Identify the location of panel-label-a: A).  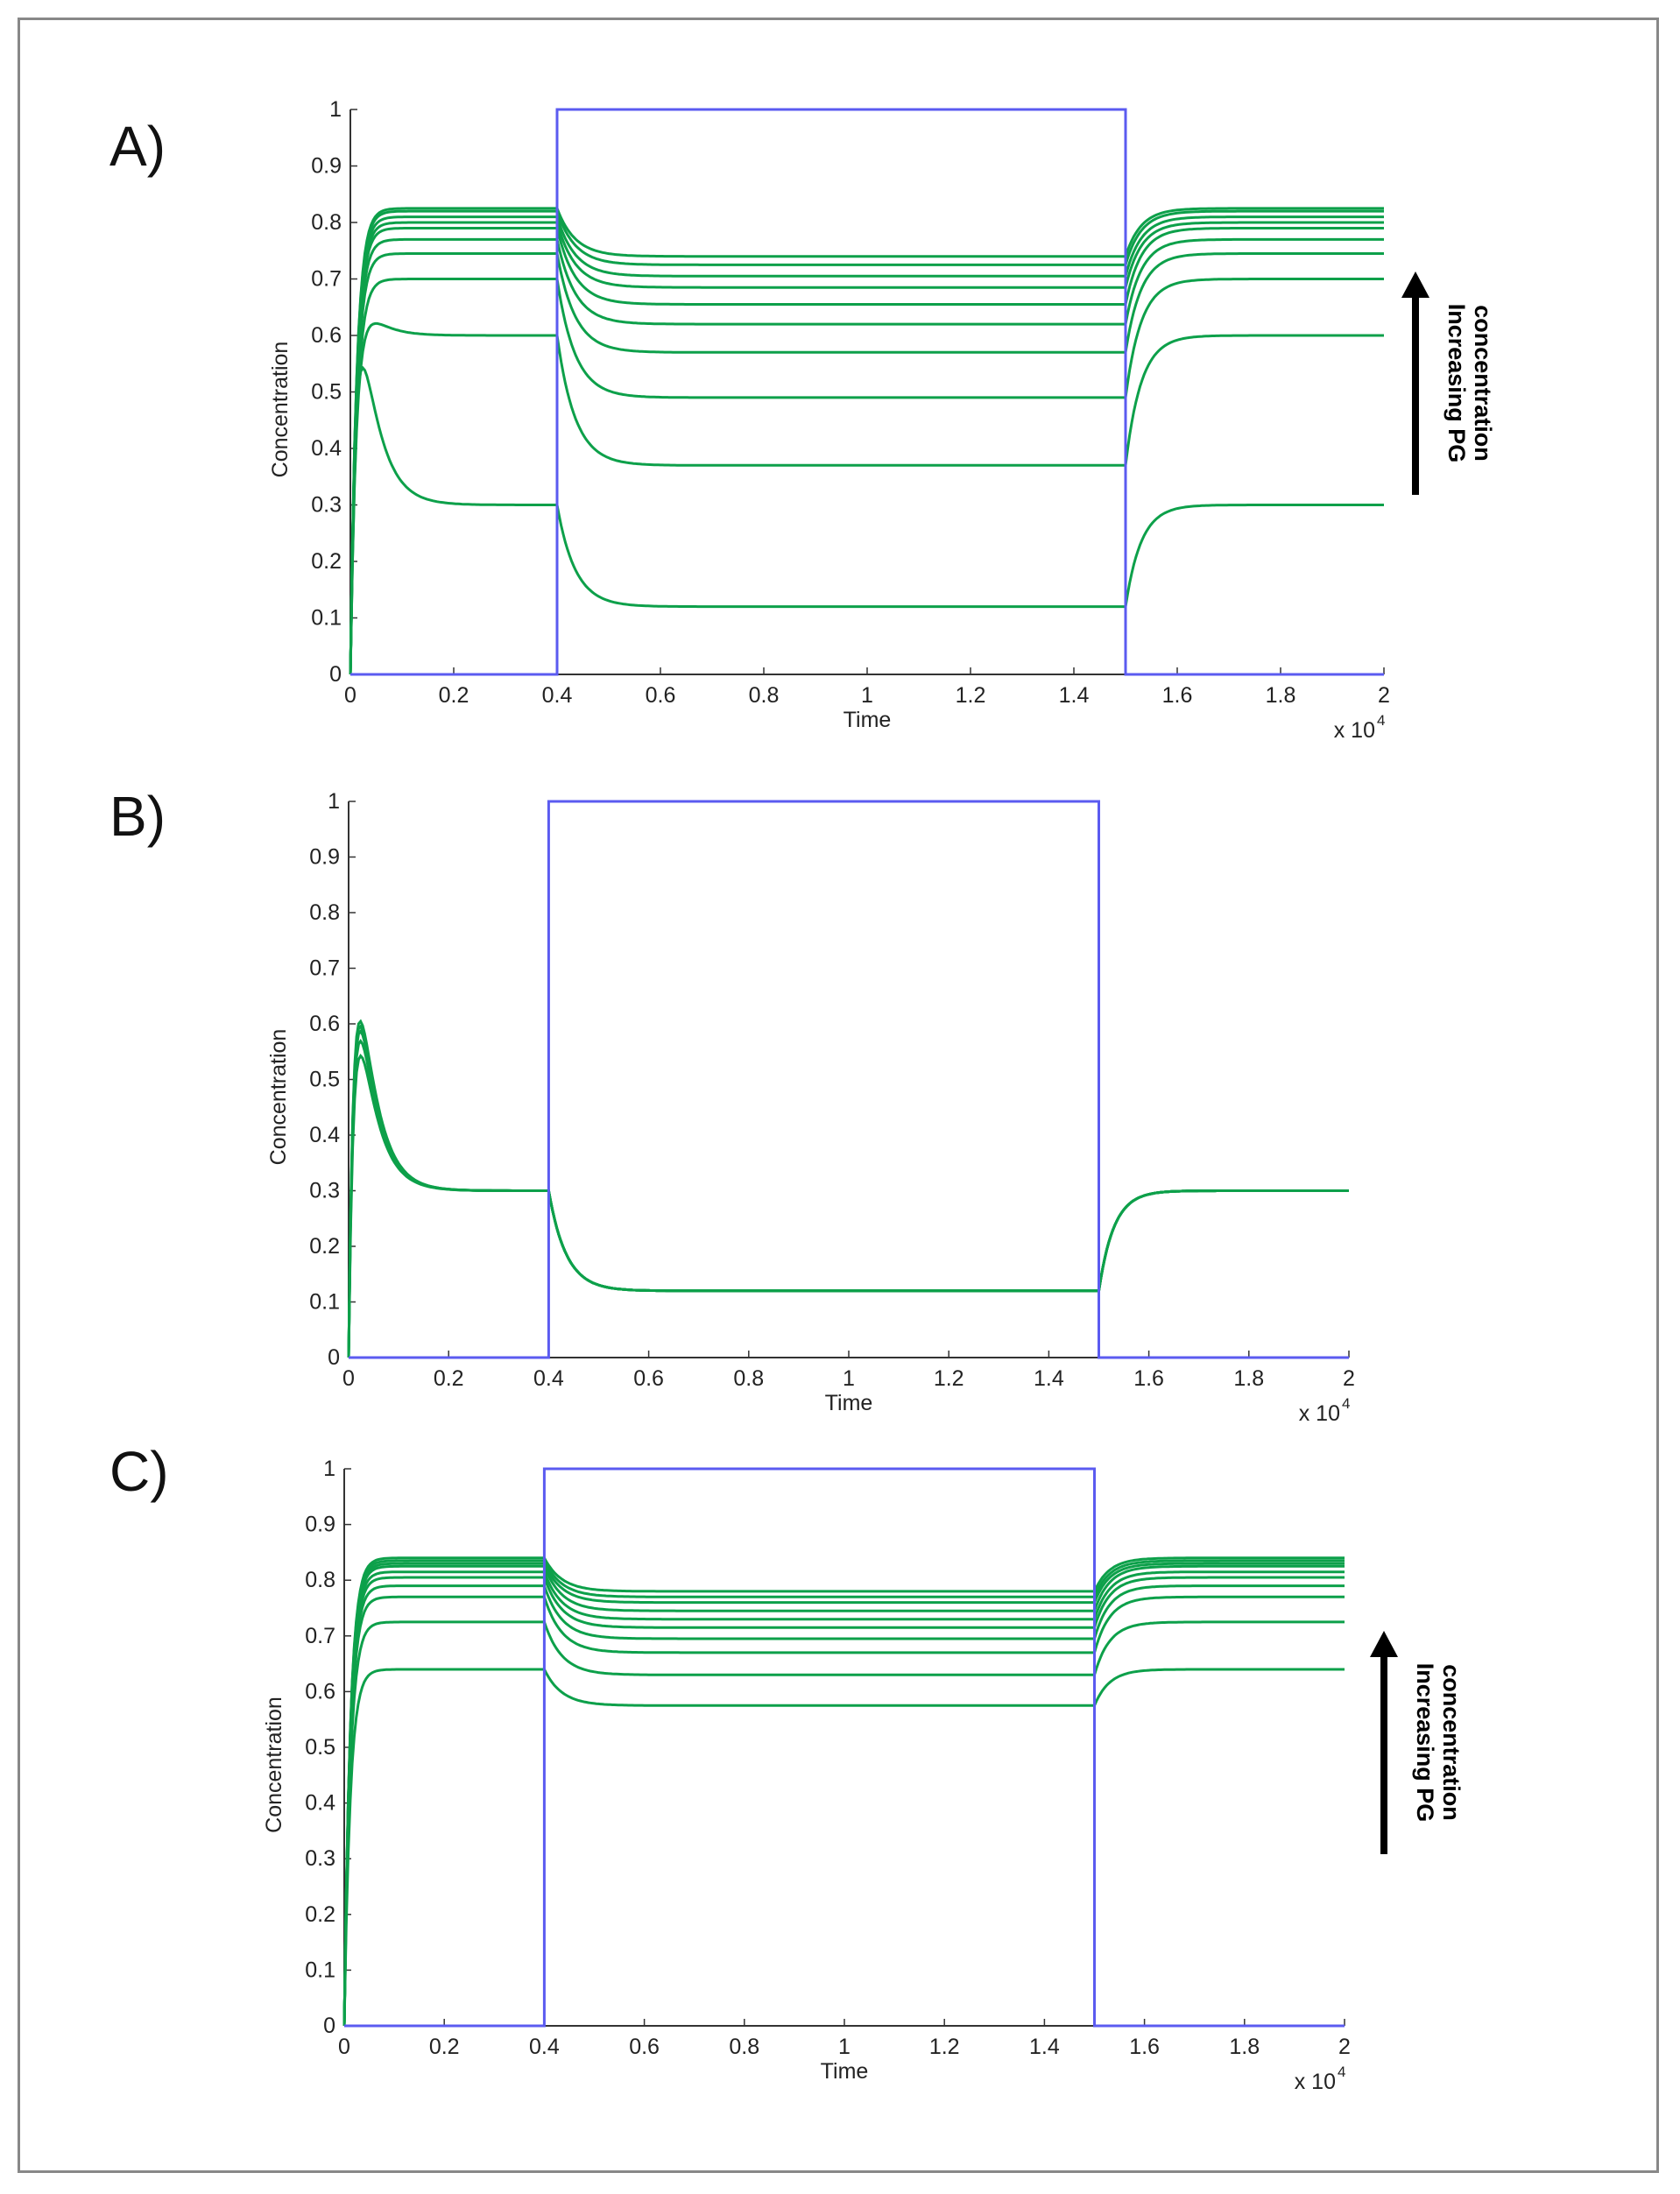
(137, 146).